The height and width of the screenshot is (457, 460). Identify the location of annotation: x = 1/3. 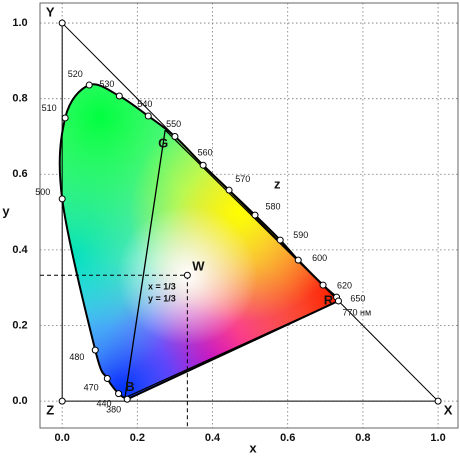
(162, 286).